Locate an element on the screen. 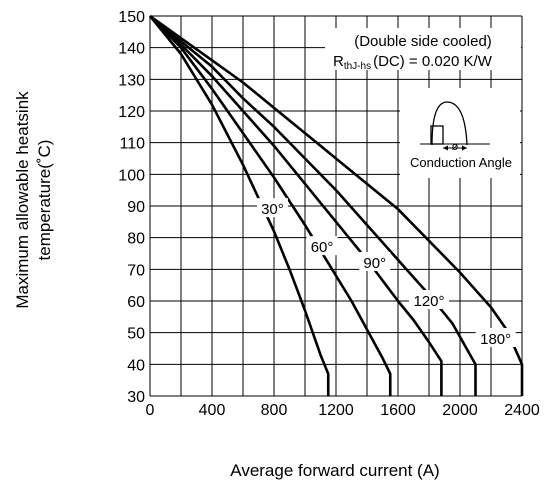 This screenshot has height=491, width=547. curve-label: 60° is located at coordinates (322, 247).